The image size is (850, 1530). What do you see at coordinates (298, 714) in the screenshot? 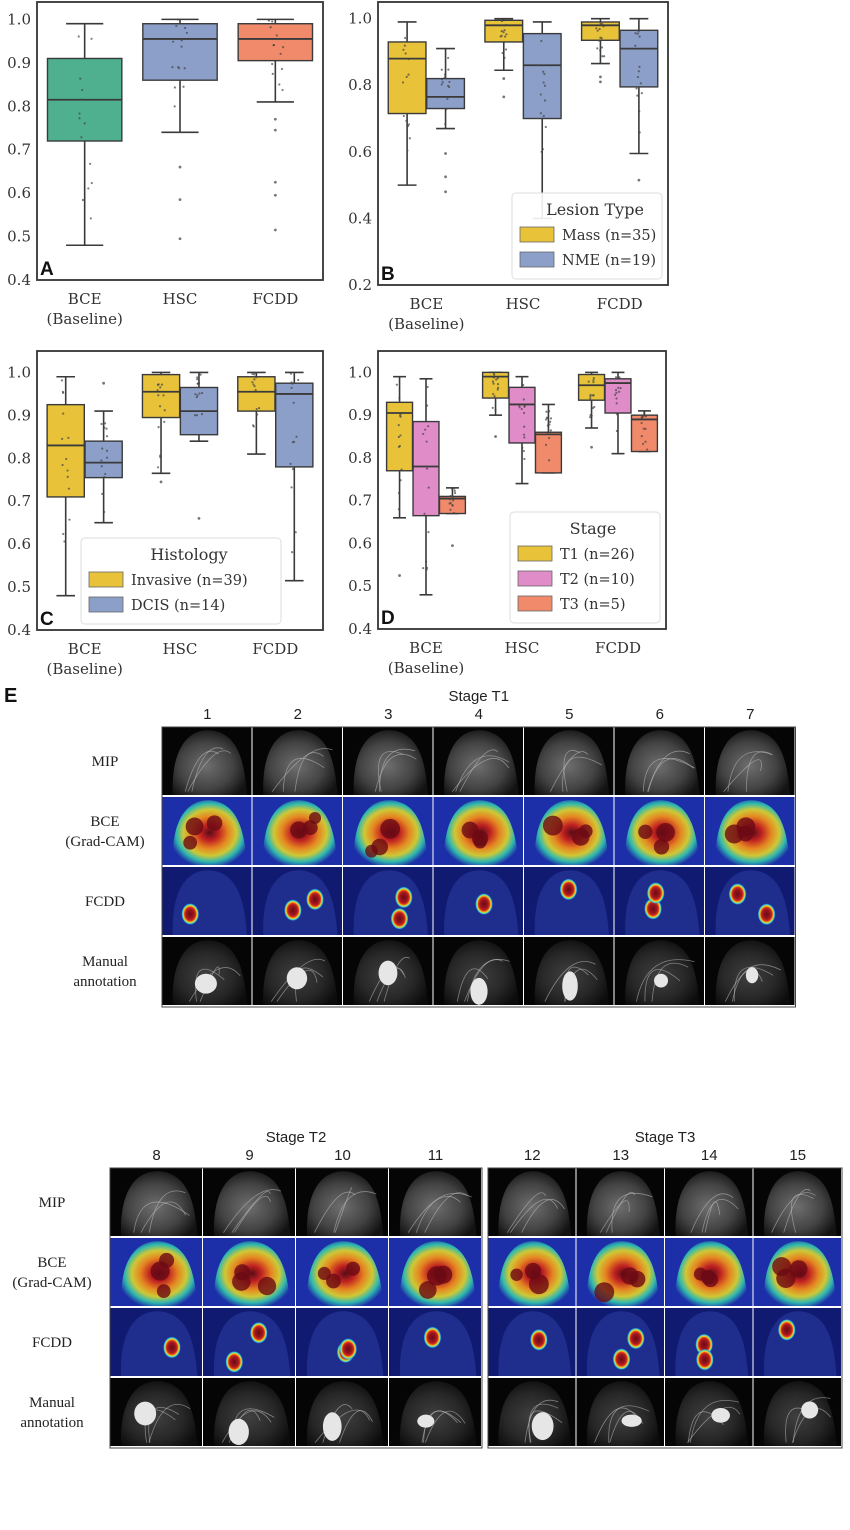
I see `case-number: 2` at bounding box center [298, 714].